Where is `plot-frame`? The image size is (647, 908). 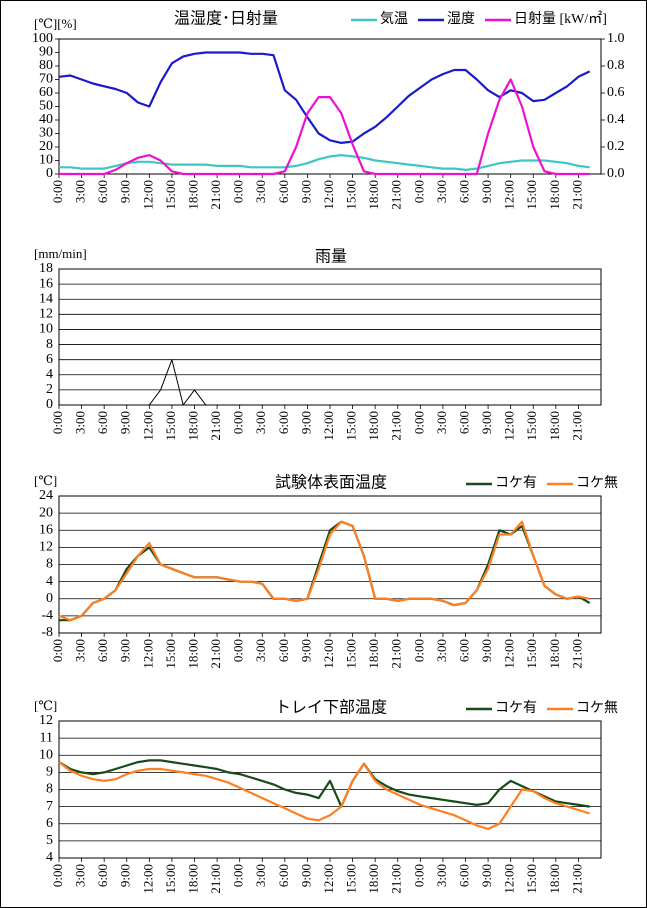
plot-frame is located at coordinates (330, 337).